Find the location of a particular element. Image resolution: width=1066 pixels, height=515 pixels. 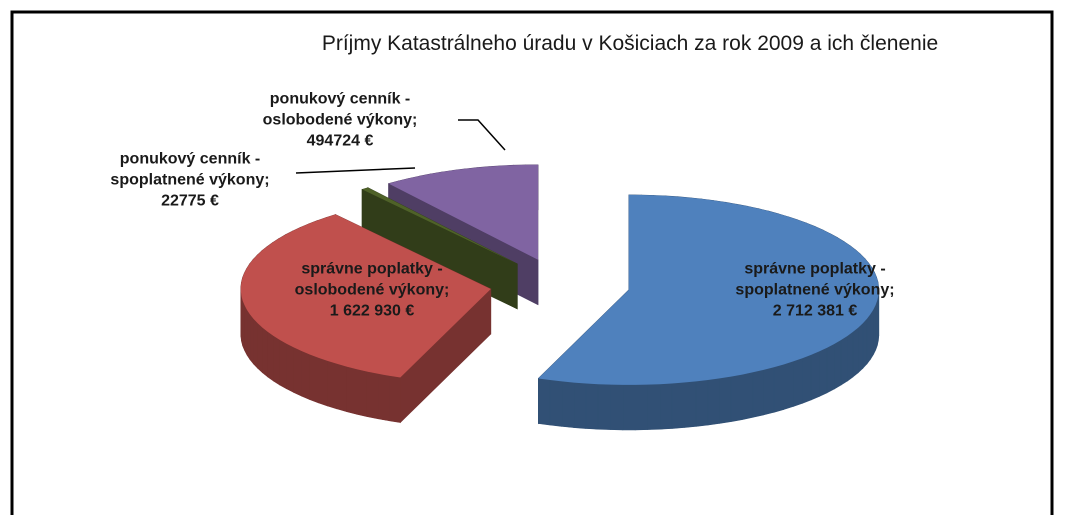

category-label: ponukový cenník - spoplatnené výkony; is located at coordinates (190, 169).